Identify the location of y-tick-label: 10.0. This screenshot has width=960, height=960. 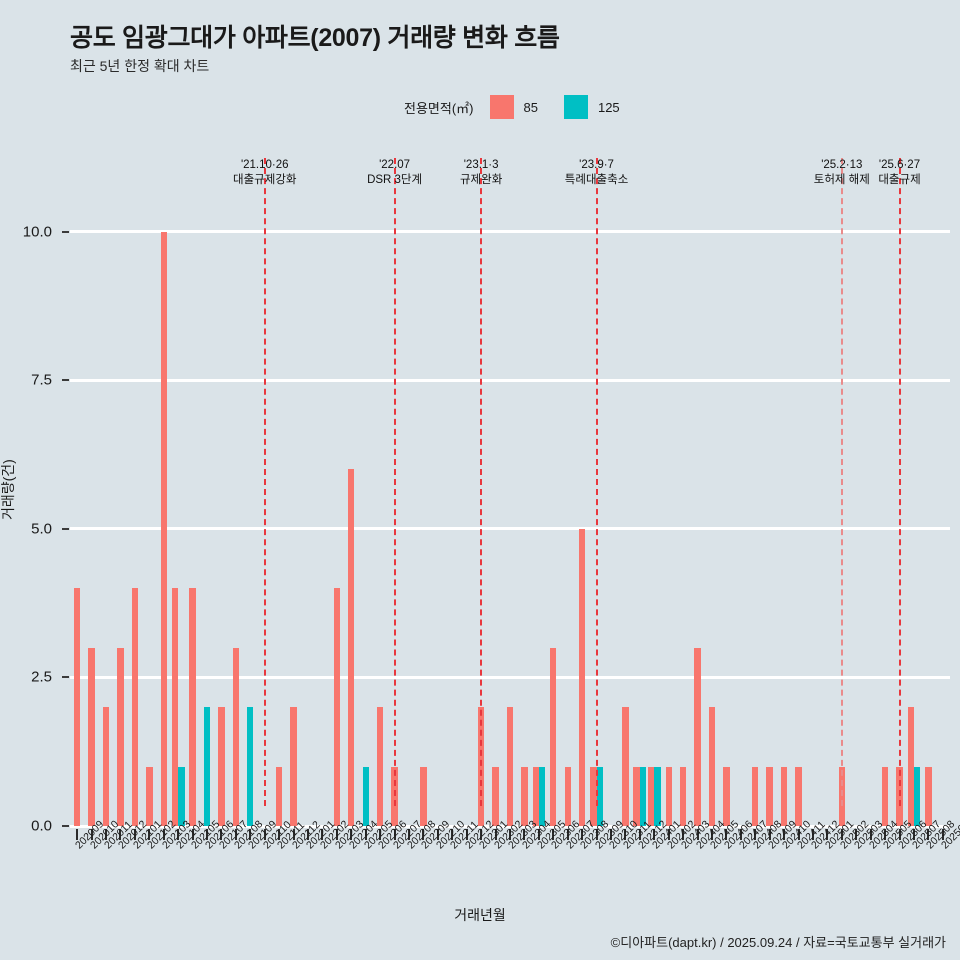
(37, 232).